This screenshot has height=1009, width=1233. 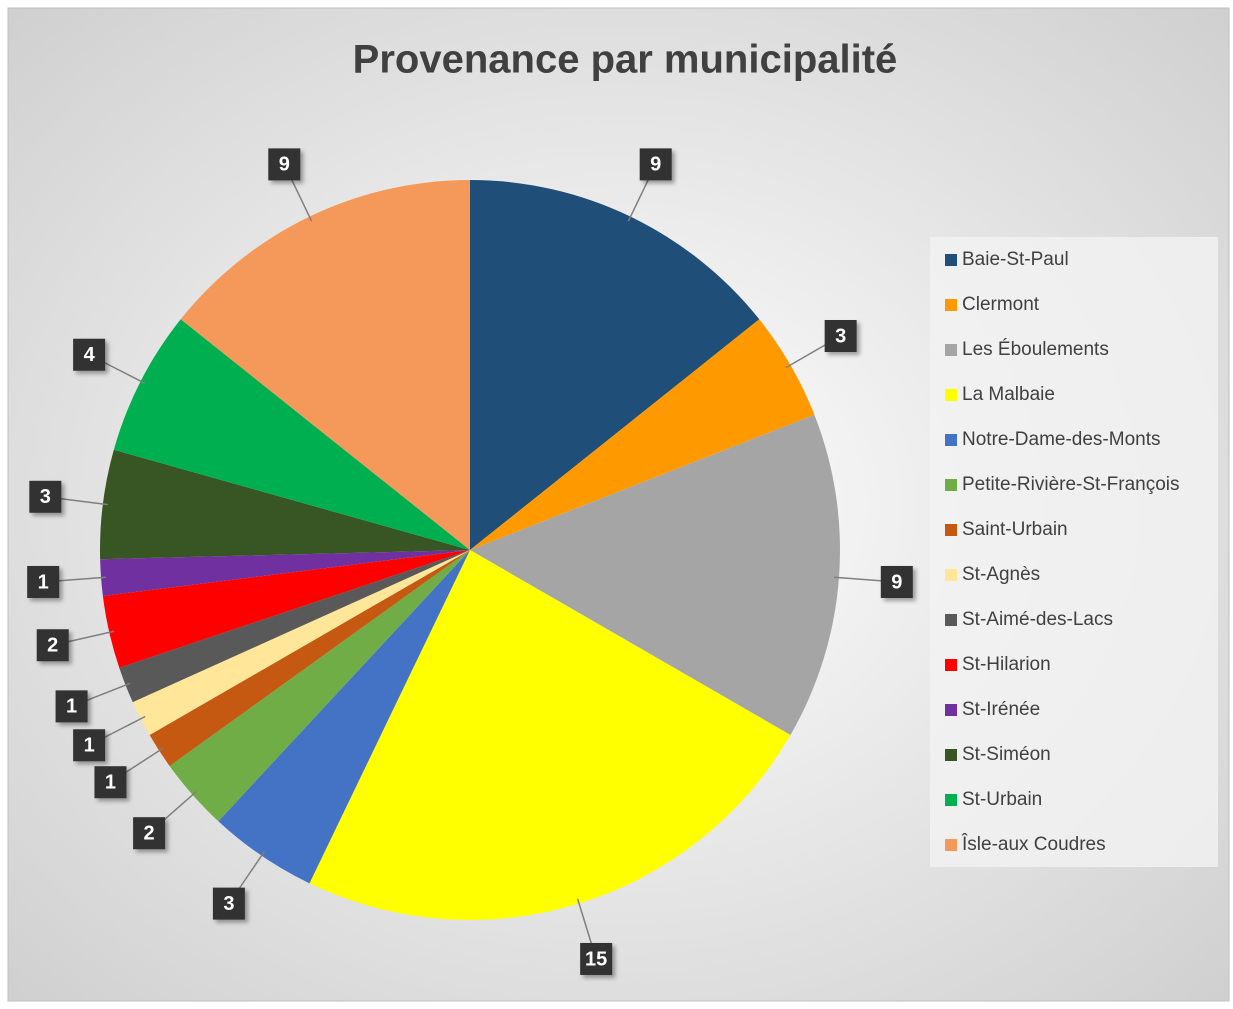 What do you see at coordinates (1071, 484) in the screenshot?
I see `legend-label: Petite-Rivière-St-François` at bounding box center [1071, 484].